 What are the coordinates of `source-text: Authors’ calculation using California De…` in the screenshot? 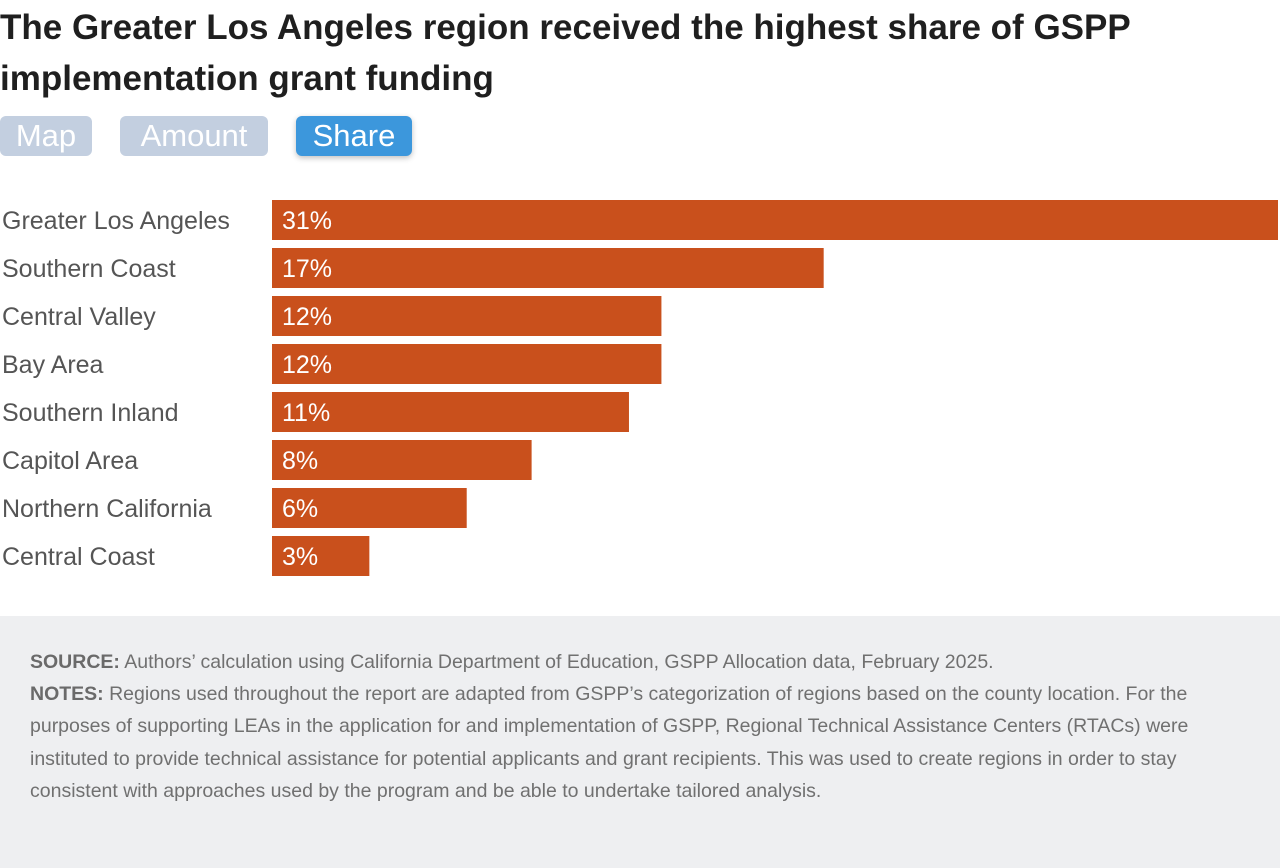 It's located at (556, 662).